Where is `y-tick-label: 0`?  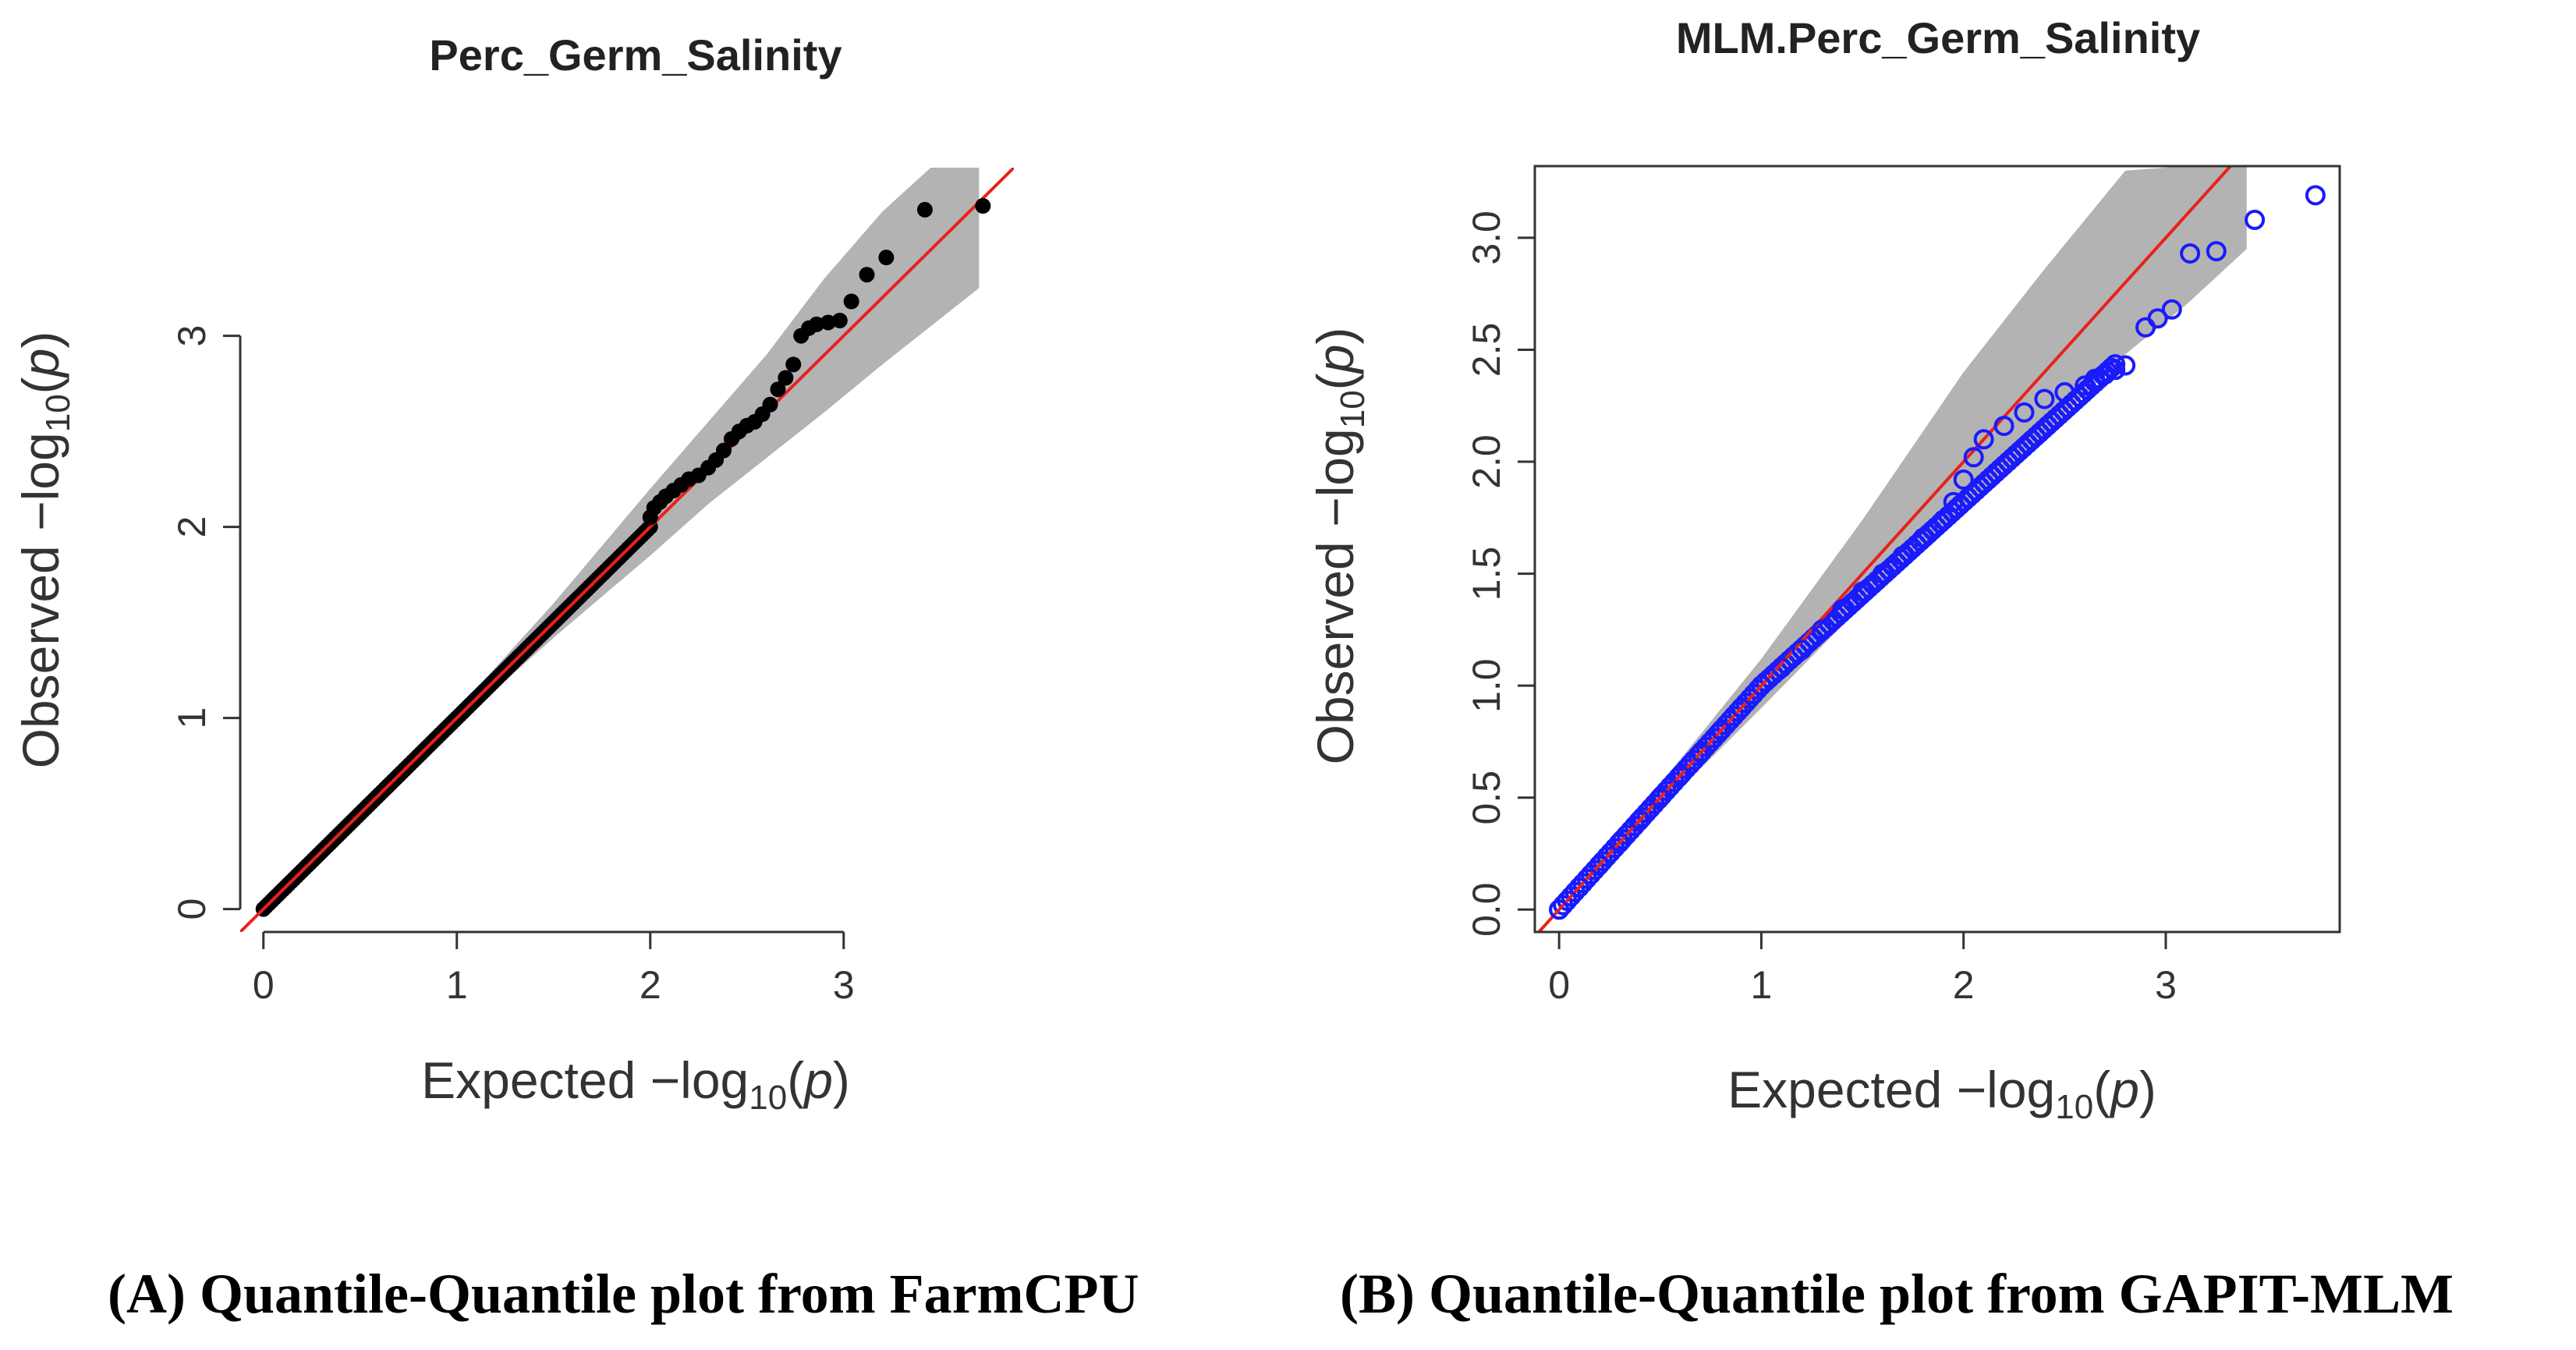
y-tick-label: 0 is located at coordinates (192, 909).